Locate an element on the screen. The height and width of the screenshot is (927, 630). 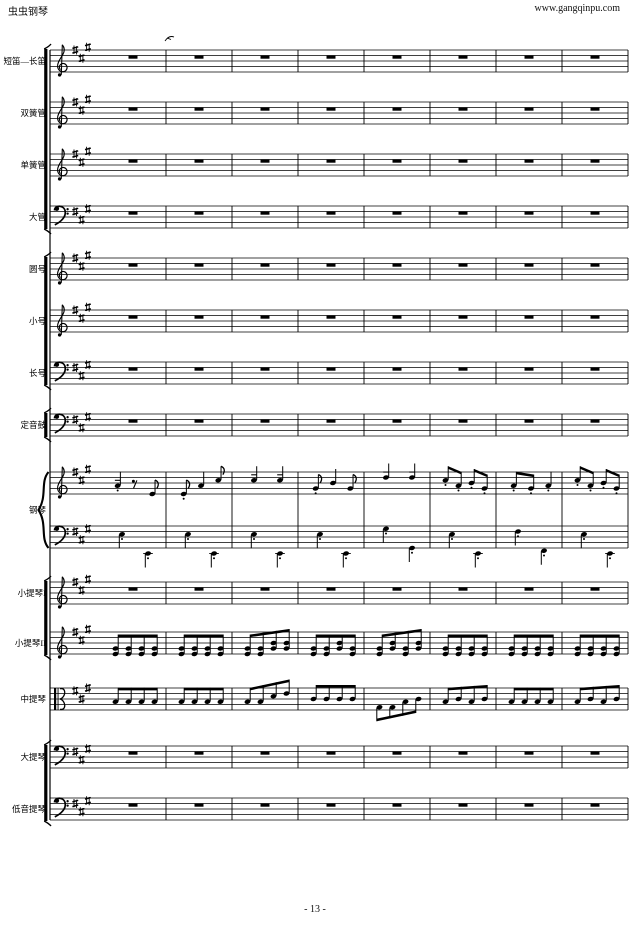
staff-double-bass is located at coordinates (339, 808).